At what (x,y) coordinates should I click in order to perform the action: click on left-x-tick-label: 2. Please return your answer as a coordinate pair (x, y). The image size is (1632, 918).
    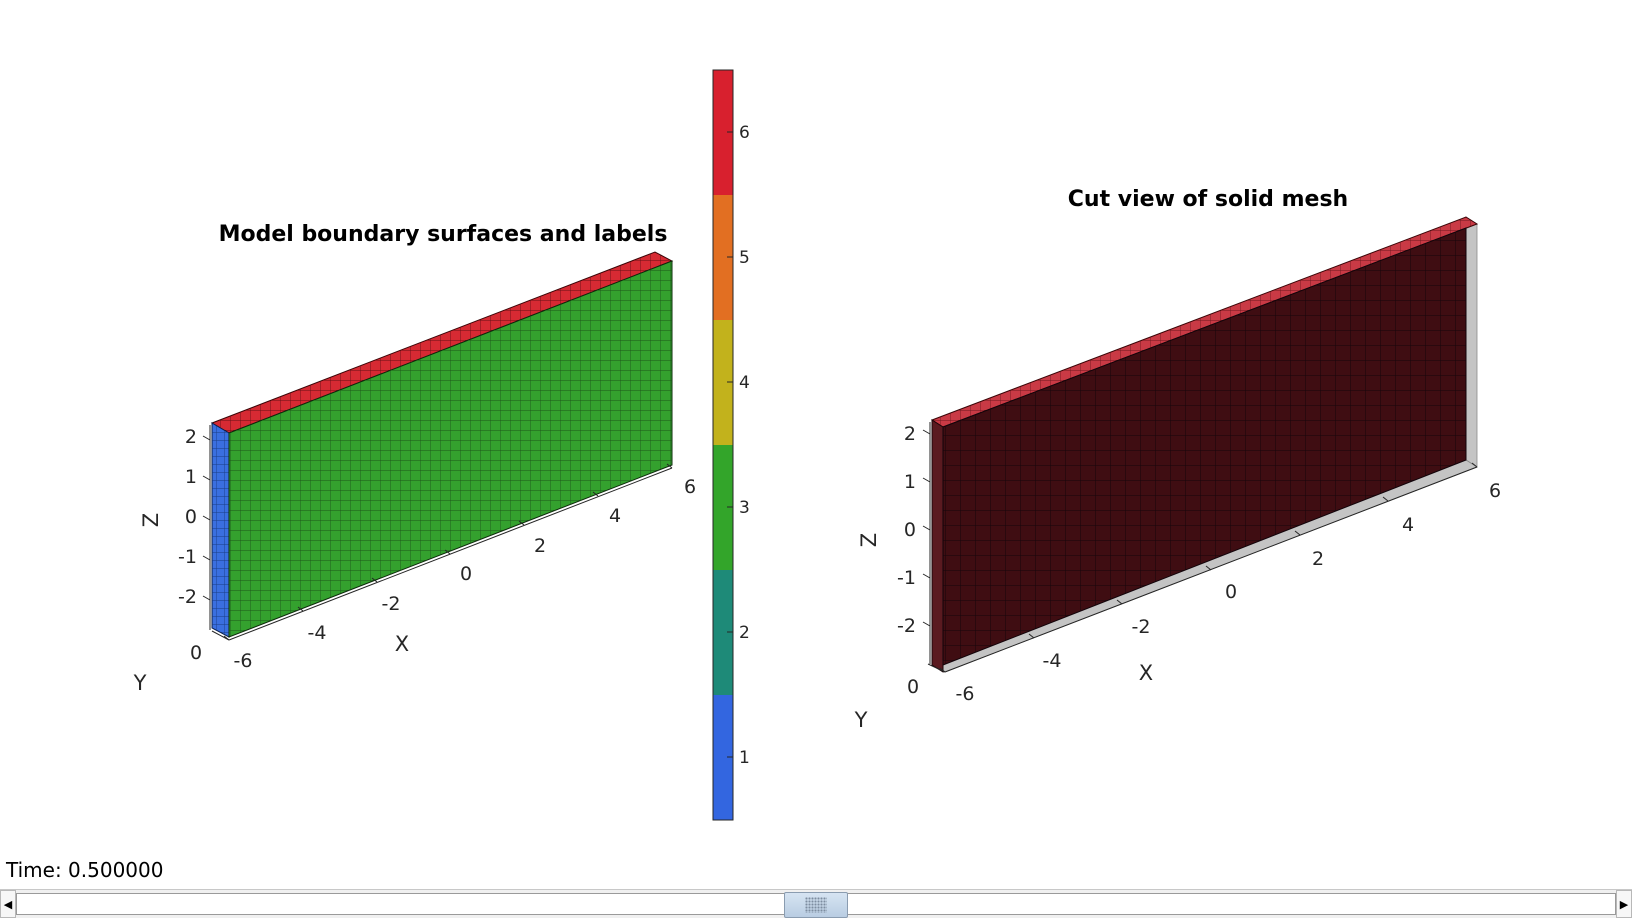
    Looking at the image, I should click on (540, 546).